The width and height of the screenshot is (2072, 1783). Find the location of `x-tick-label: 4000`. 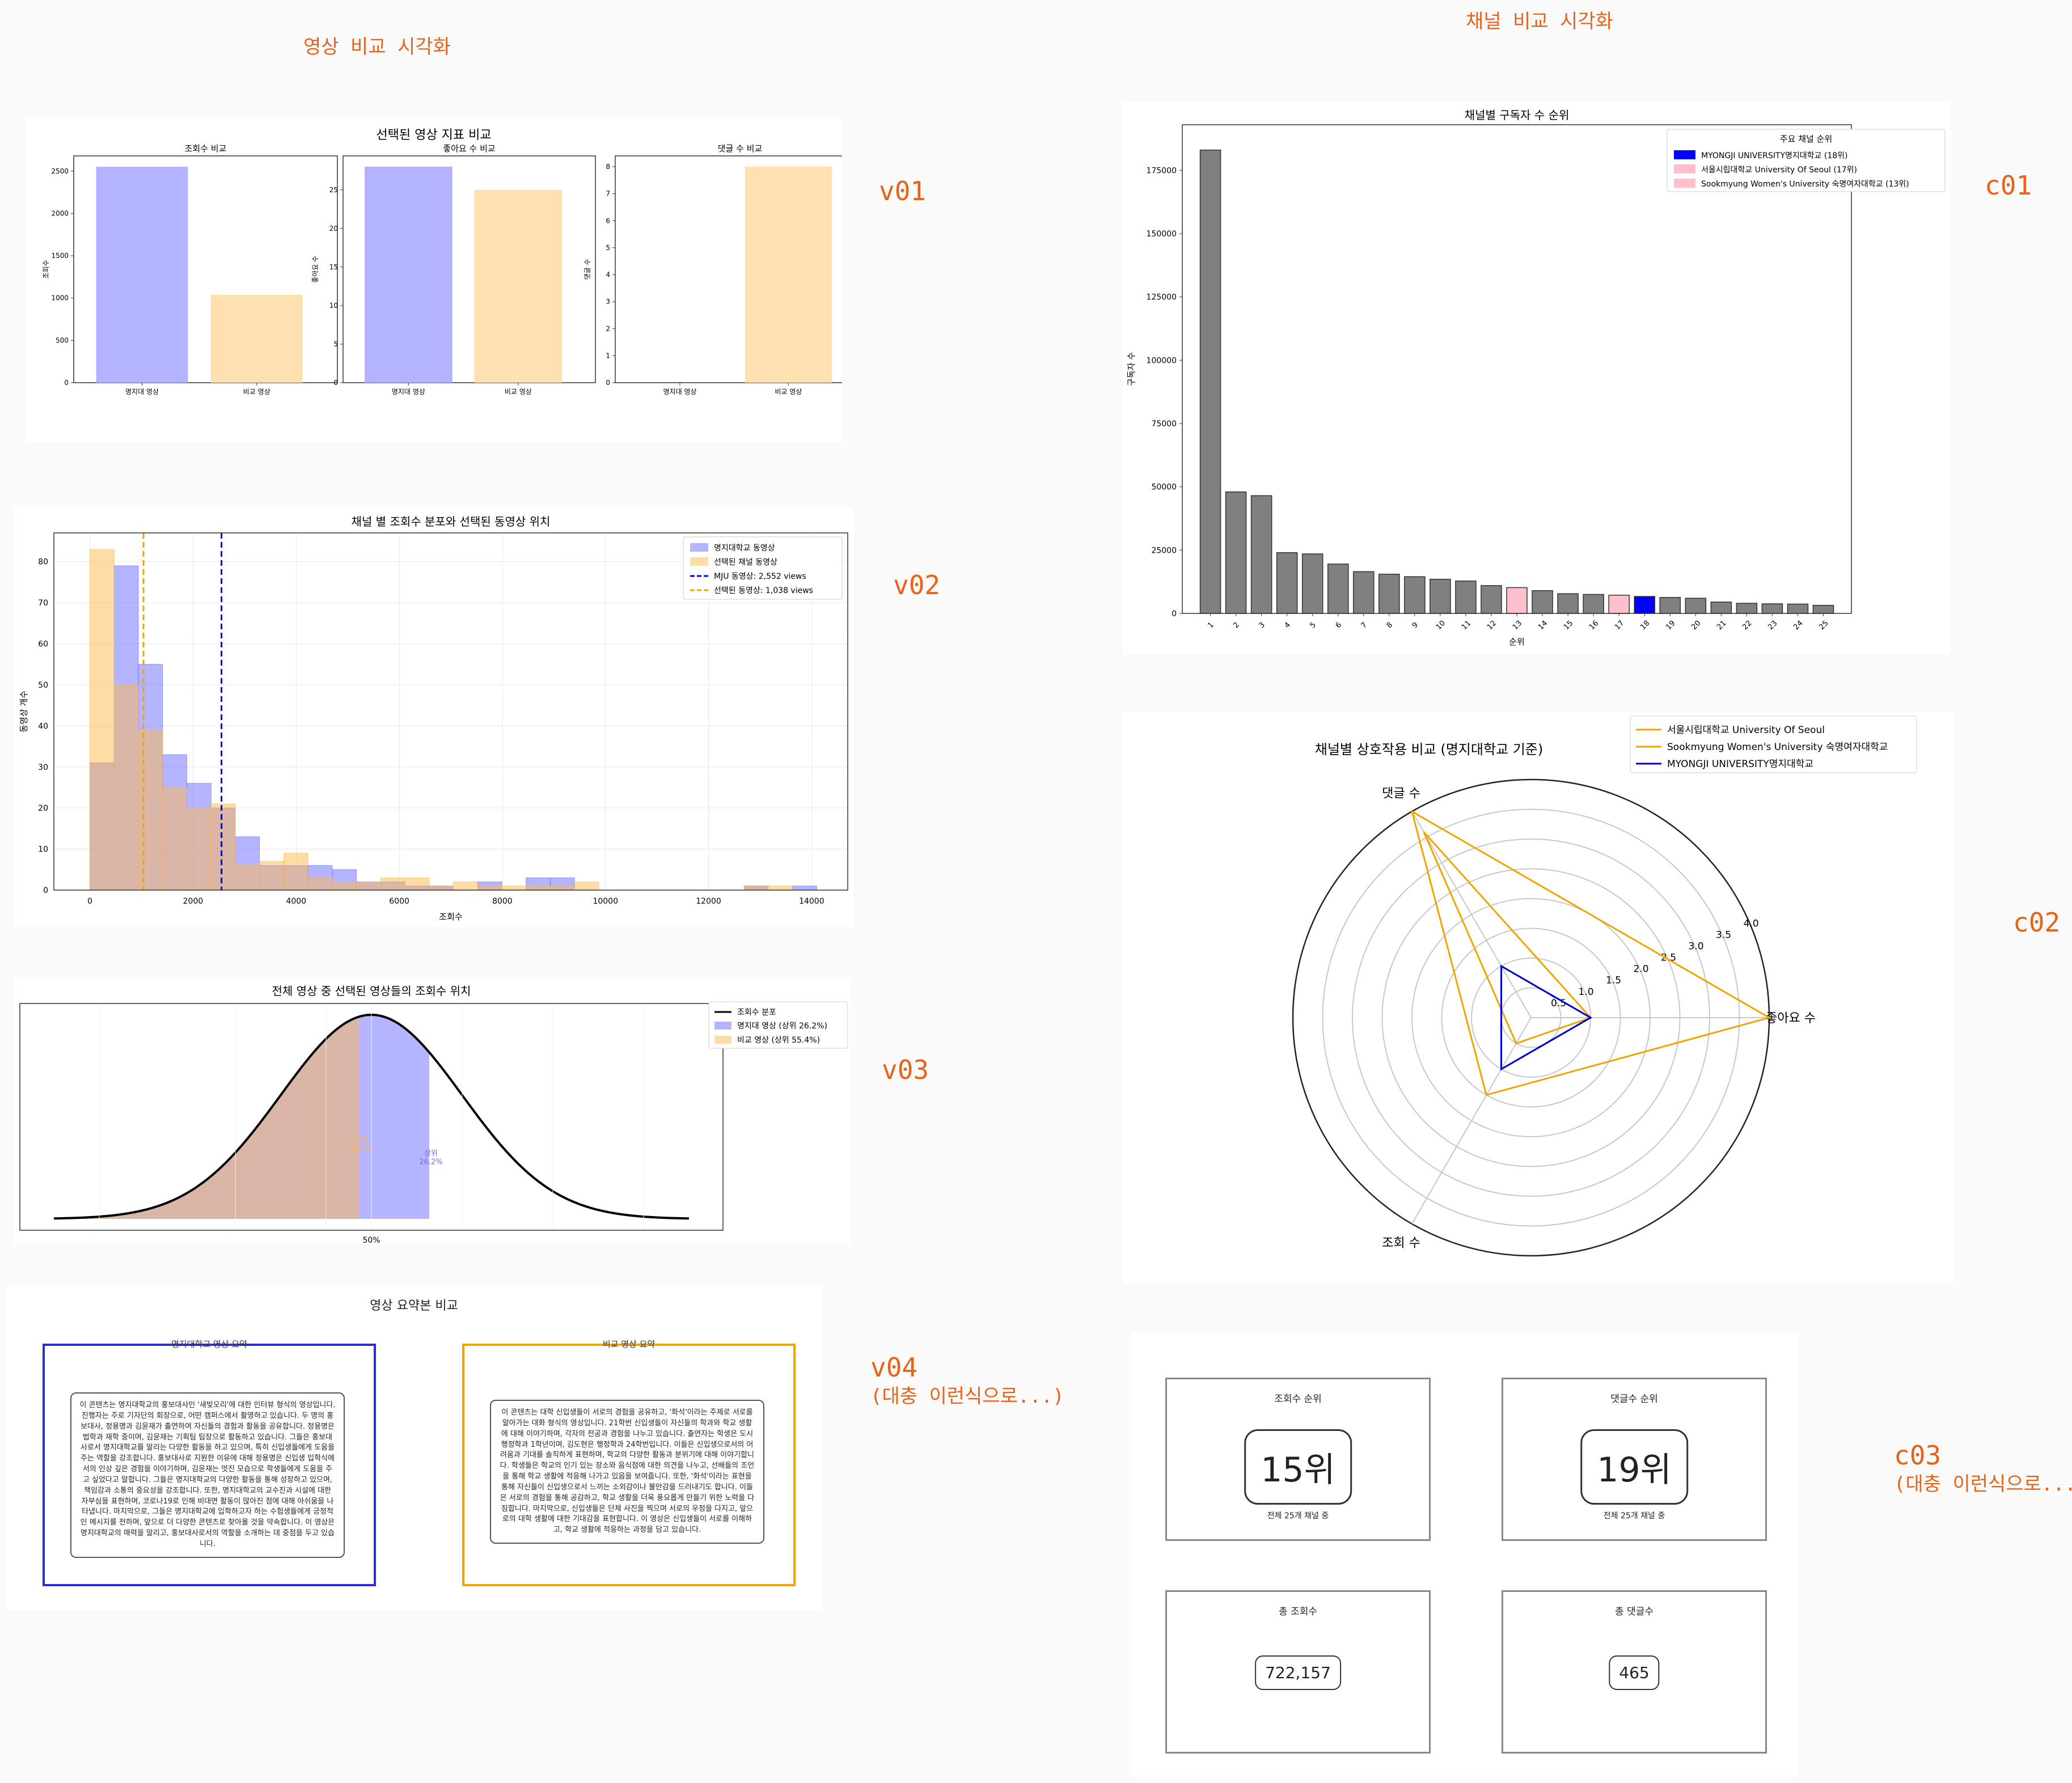

x-tick-label: 4000 is located at coordinates (296, 901).